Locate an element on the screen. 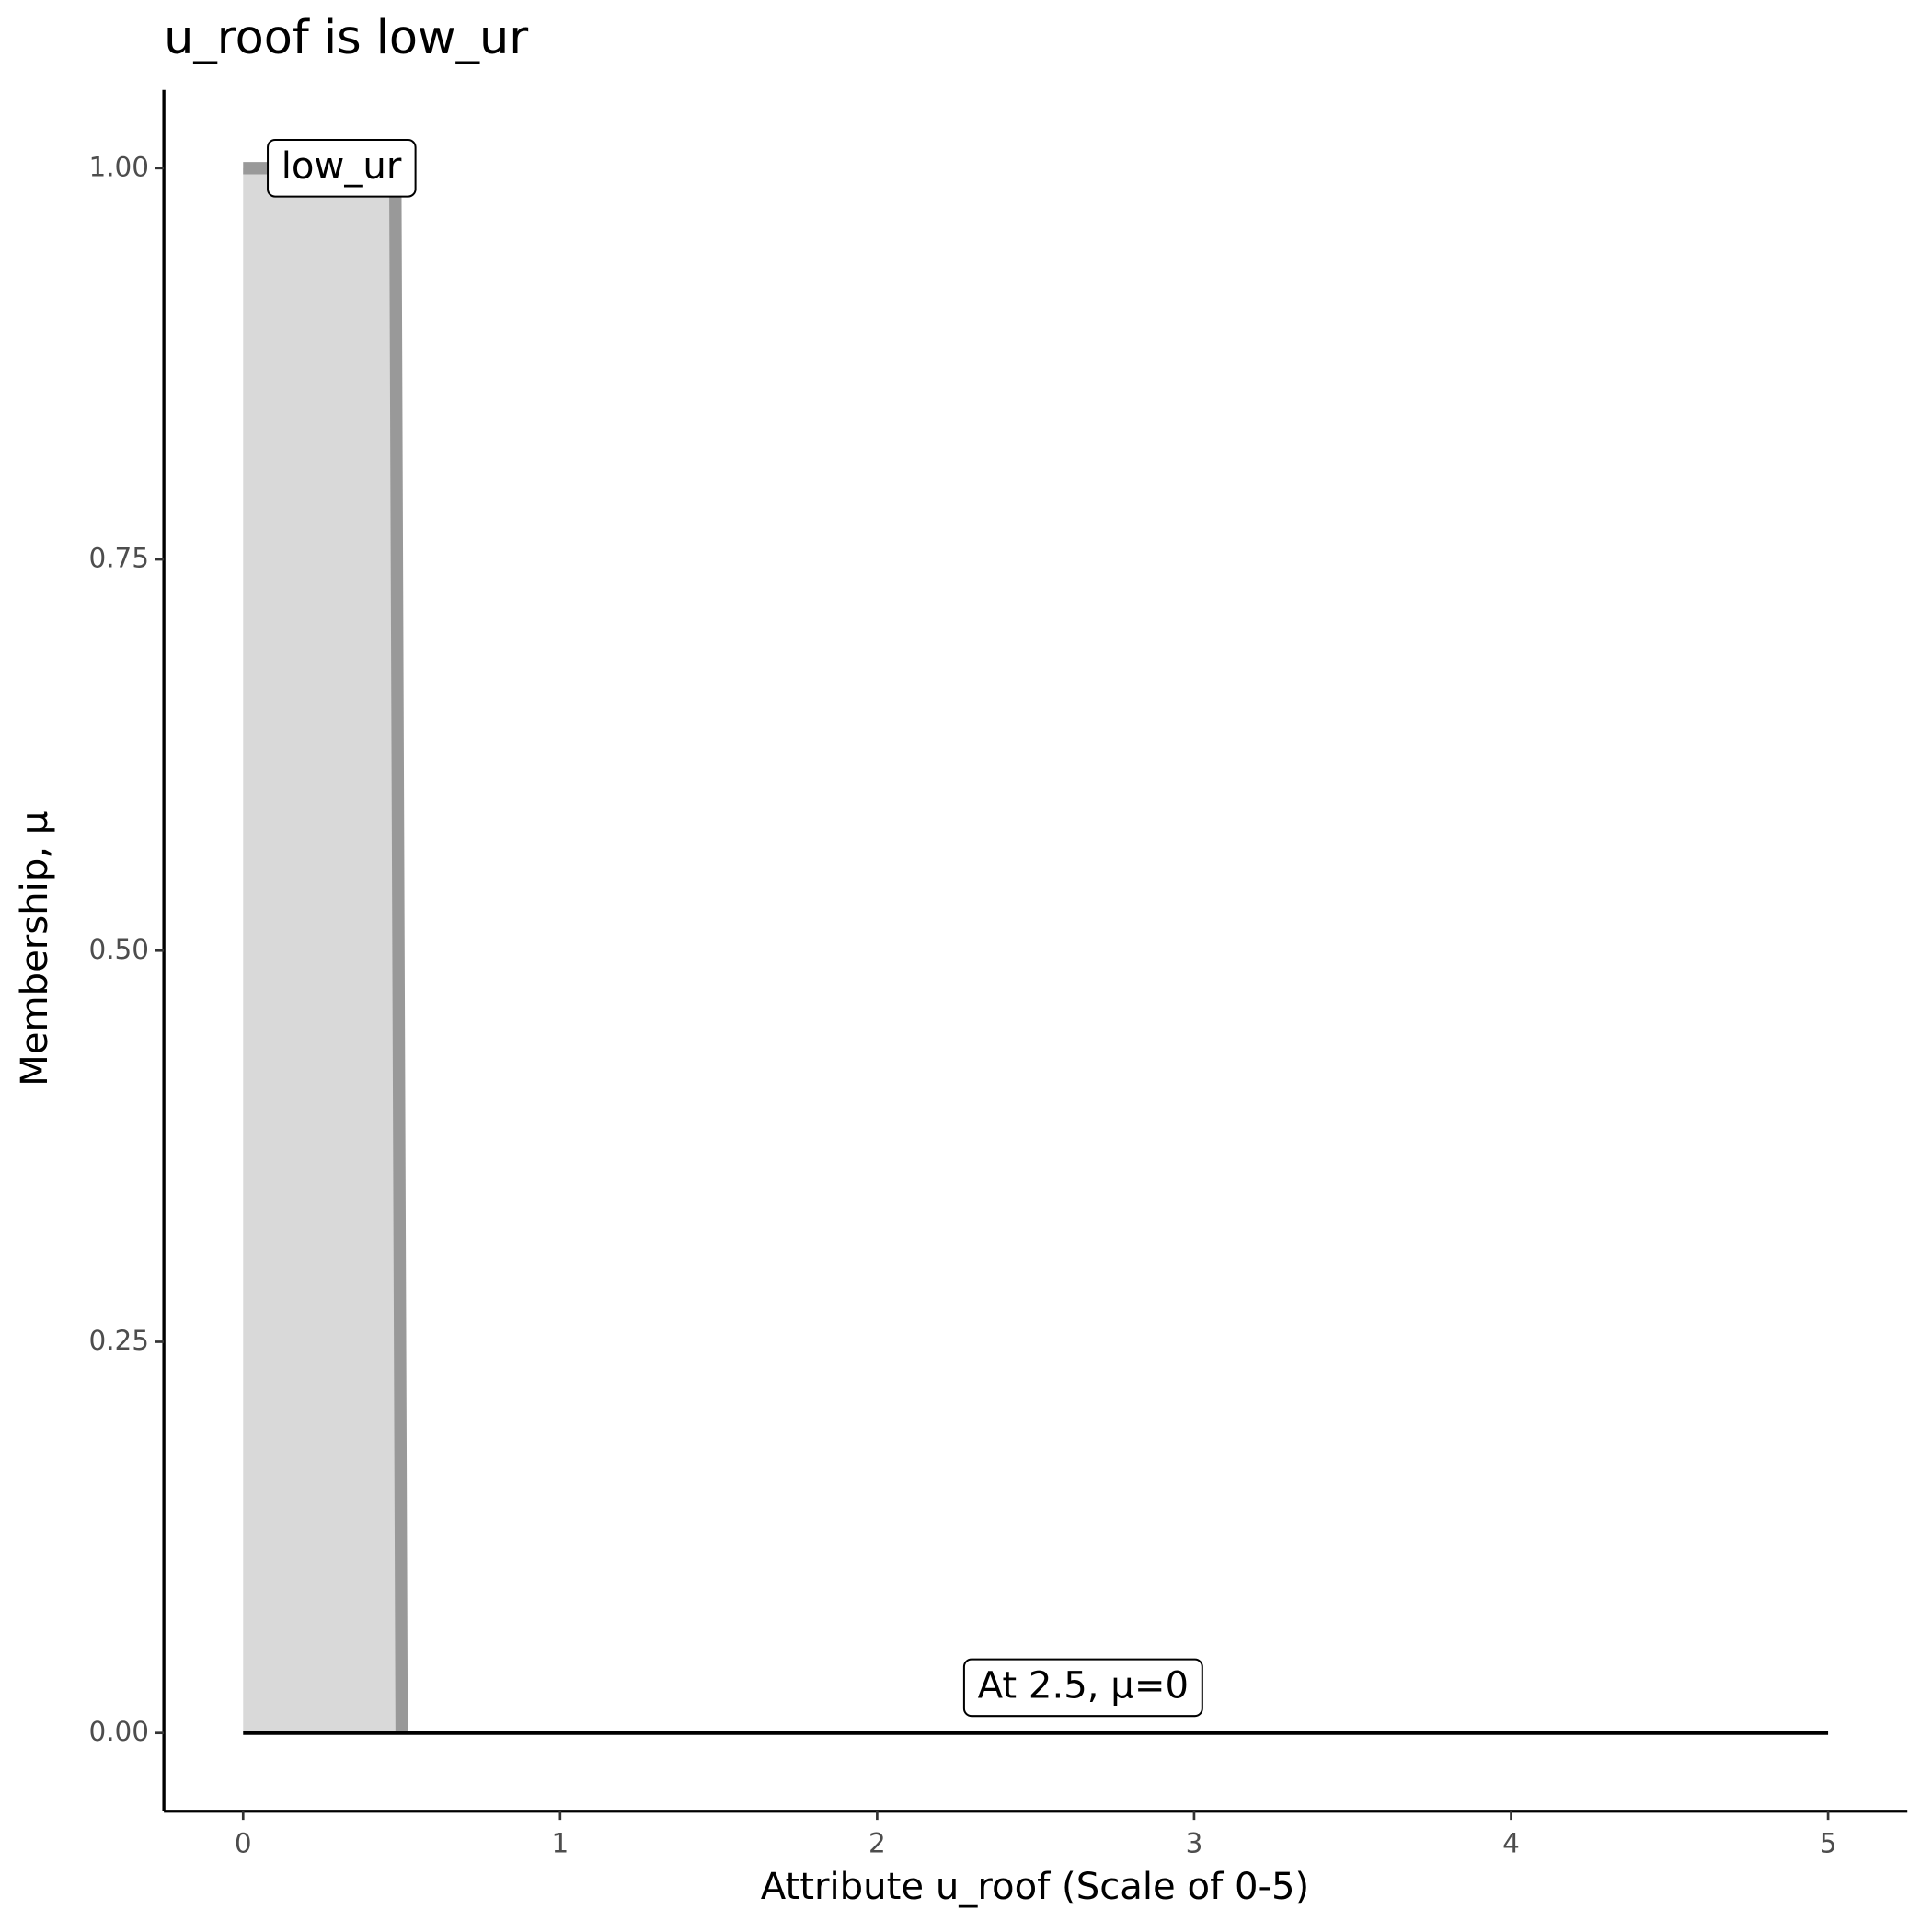 The height and width of the screenshot is (1932, 1932). y-tick-label: 1.00 is located at coordinates (118, 166).